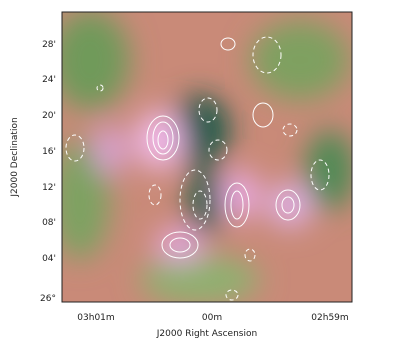  I want to click on y-tick-label: 12', so click(49, 188).